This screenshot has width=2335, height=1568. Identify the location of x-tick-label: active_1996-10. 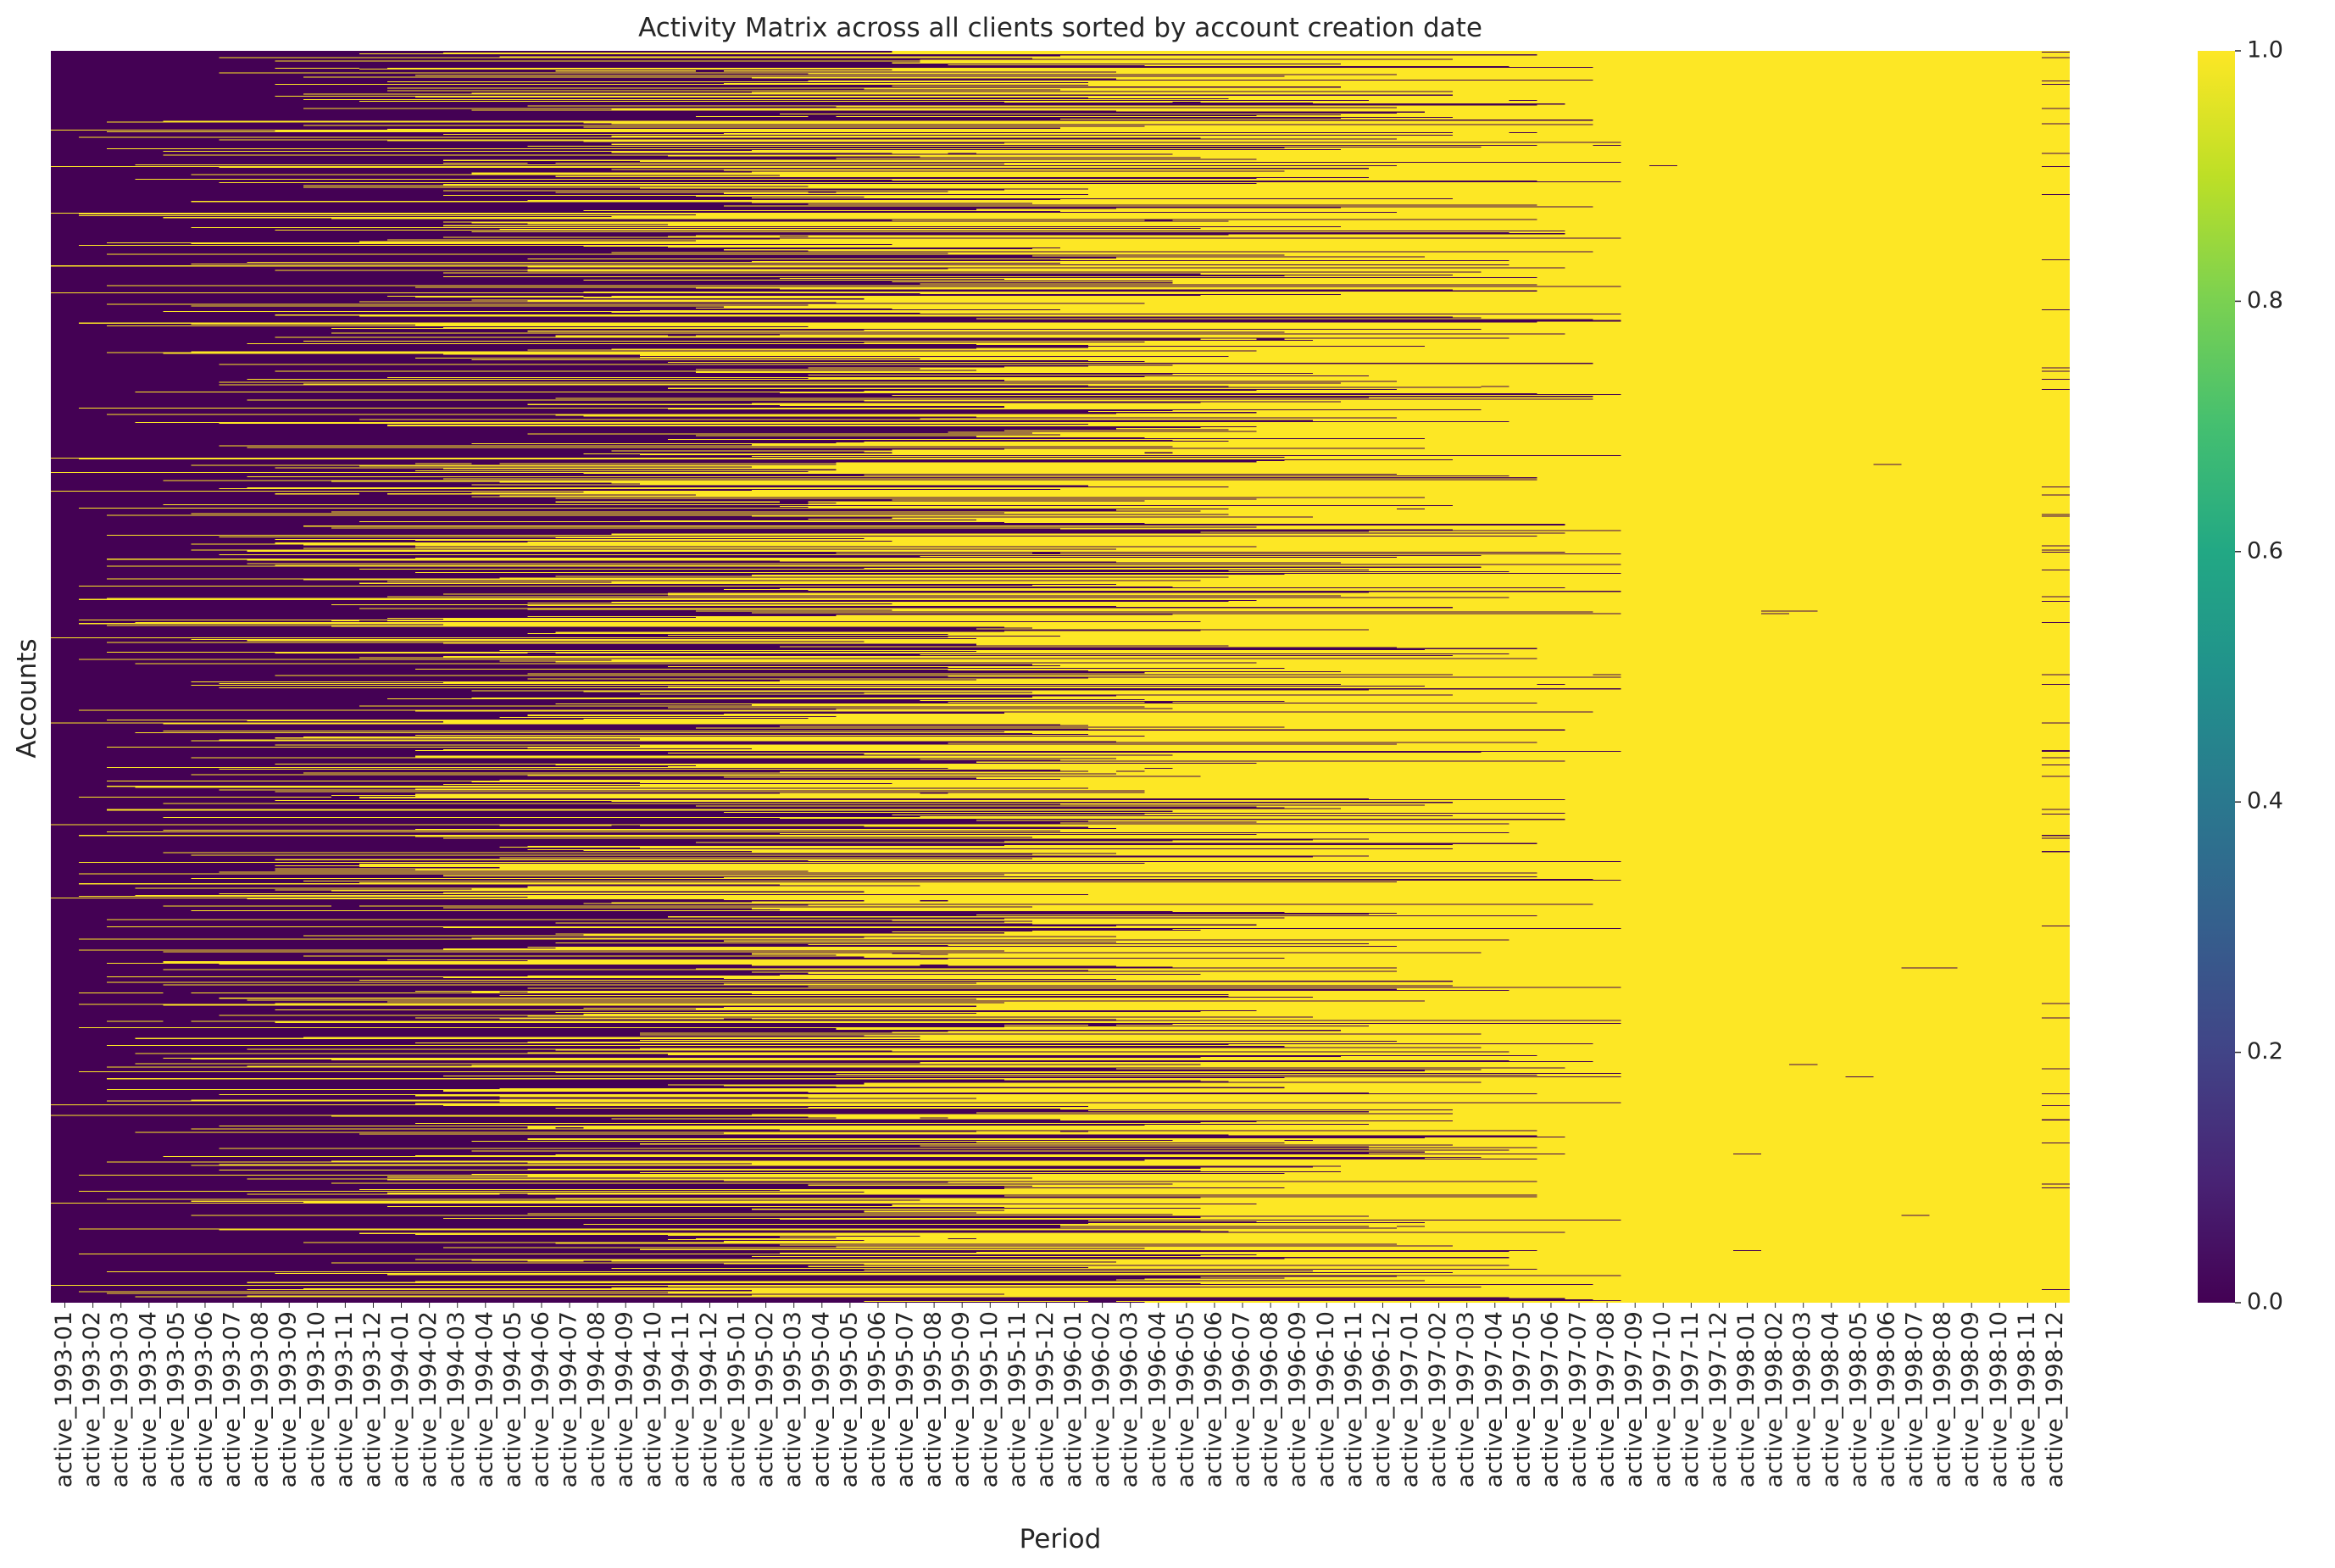
(1326, 1399).